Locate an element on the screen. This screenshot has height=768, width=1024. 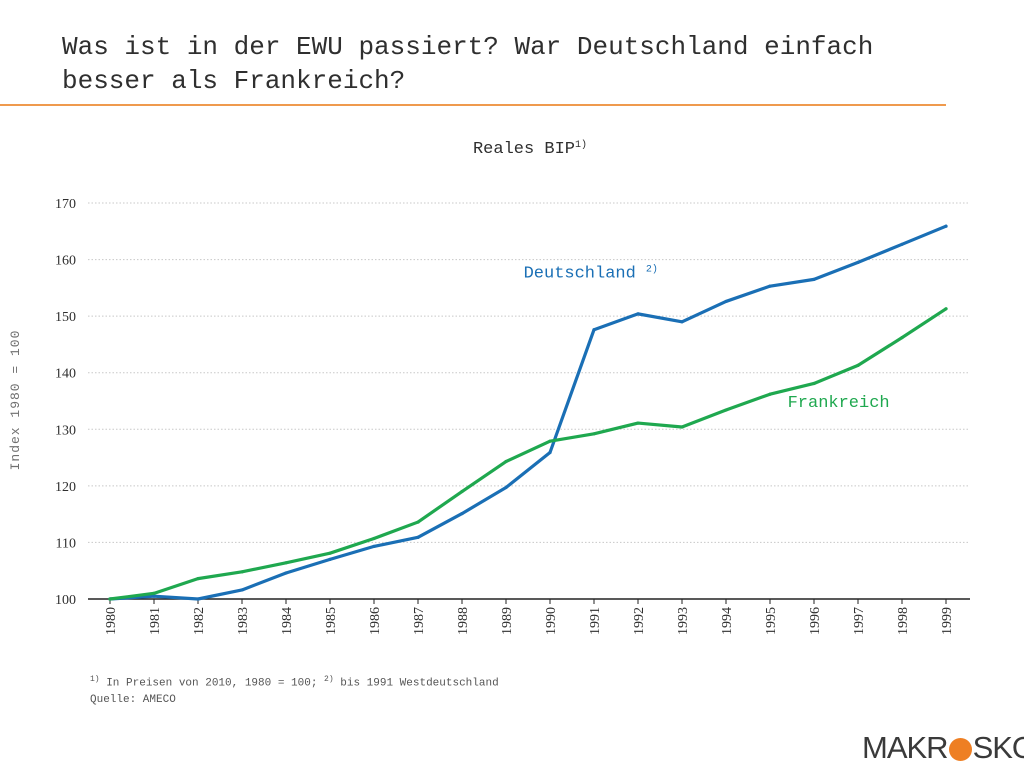
x-tick-label: 1985 is located at coordinates (331, 621).